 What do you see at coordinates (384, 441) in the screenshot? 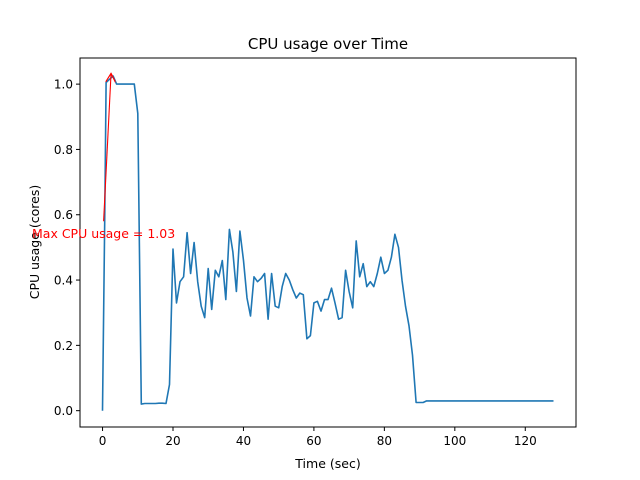
I see `x-tick-label: 80` at bounding box center [384, 441].